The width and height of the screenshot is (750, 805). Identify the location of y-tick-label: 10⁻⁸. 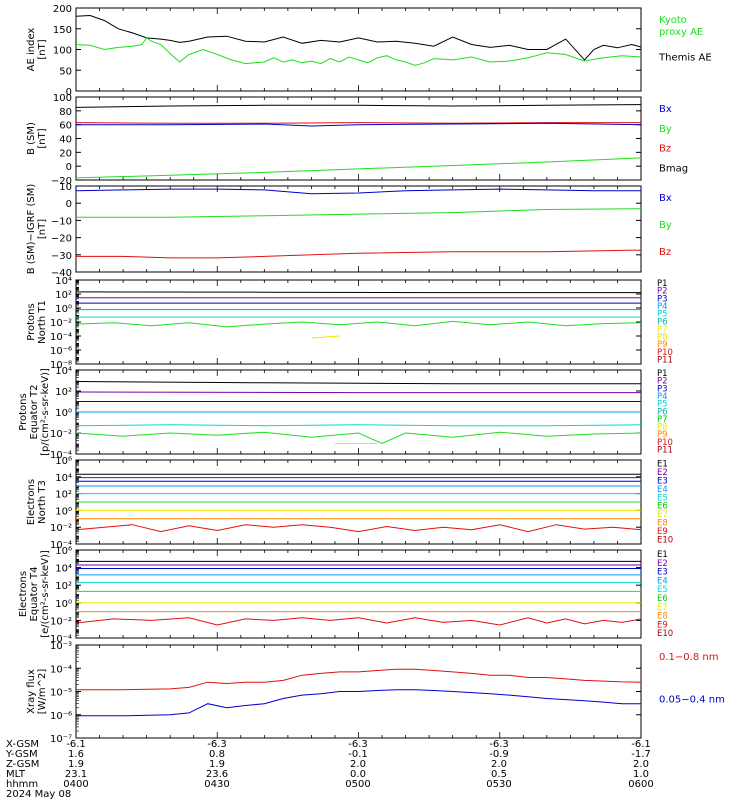
(61, 365).